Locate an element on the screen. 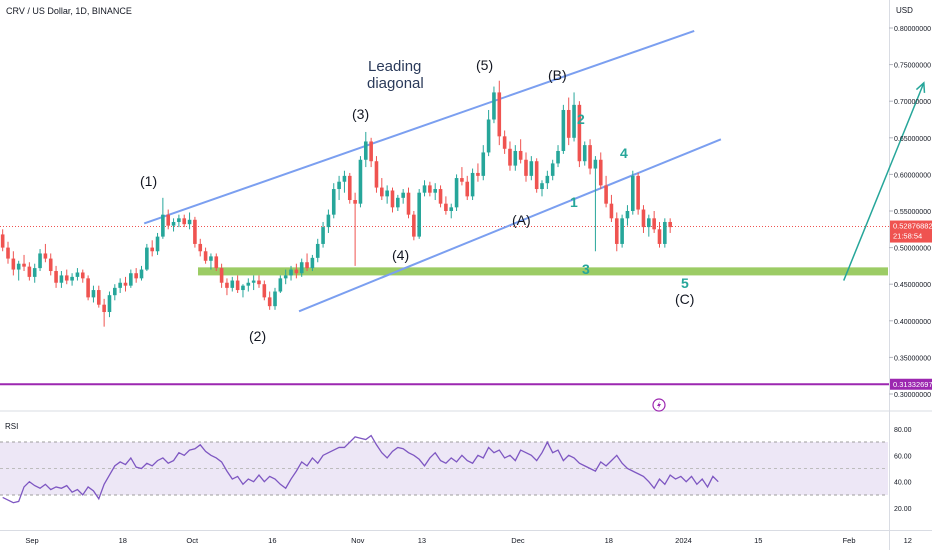 The image size is (932, 550). price-tick-label: 0.45000000 is located at coordinates (912, 285).